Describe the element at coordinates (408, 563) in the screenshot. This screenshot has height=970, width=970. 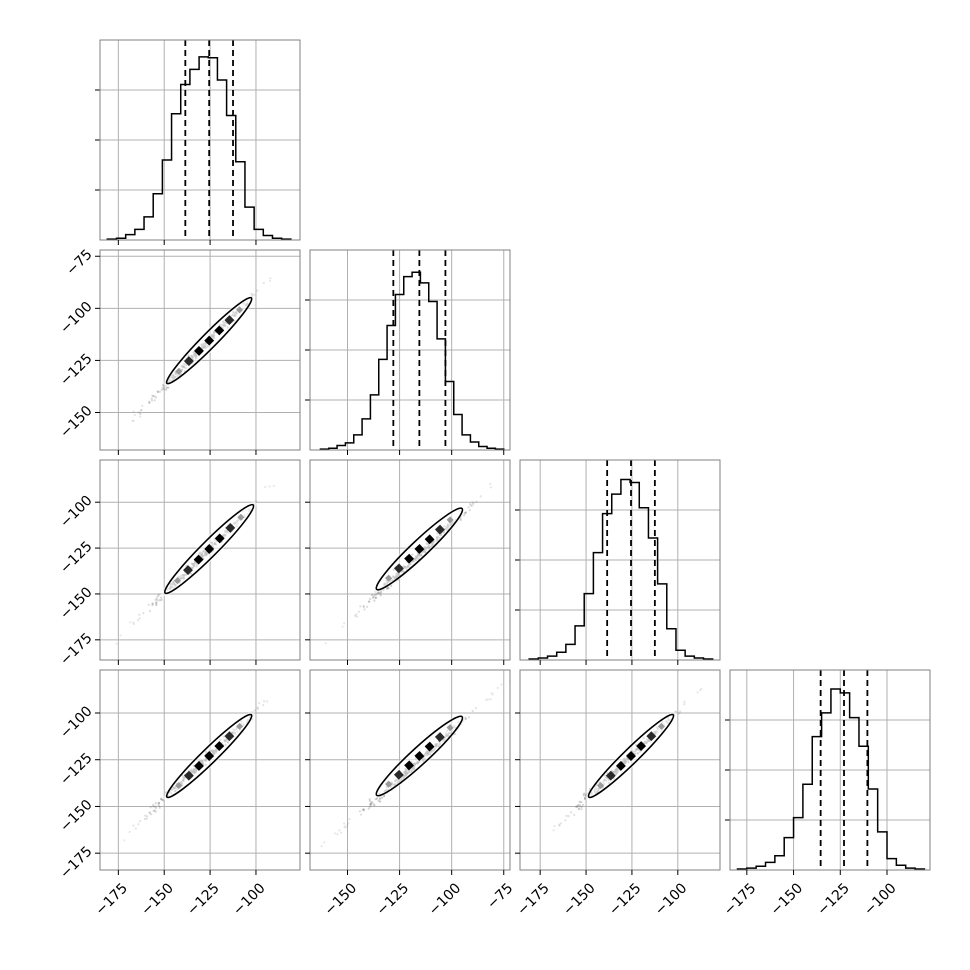
I see `scatter-area` at that location.